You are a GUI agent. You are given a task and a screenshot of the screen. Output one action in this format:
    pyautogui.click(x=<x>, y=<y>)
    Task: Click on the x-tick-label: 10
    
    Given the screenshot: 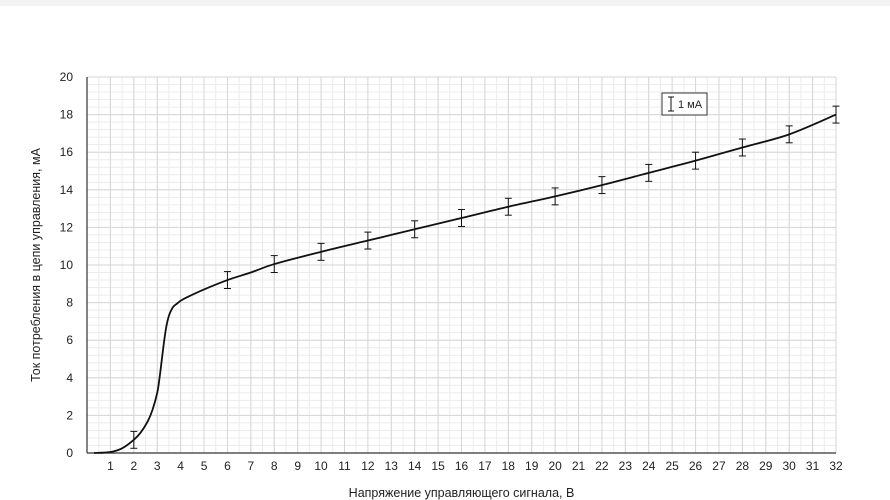 What is the action you would take?
    pyautogui.click(x=321, y=466)
    